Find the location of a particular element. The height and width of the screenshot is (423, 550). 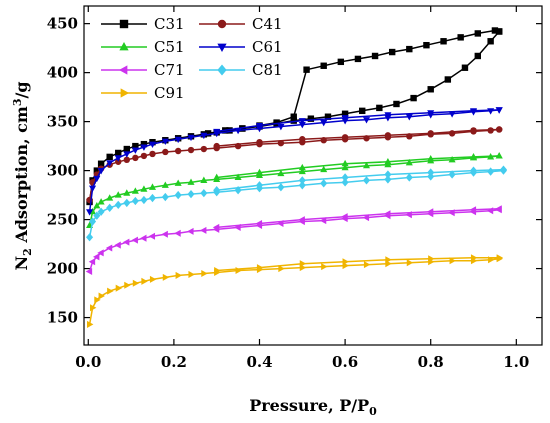

legend-label: C61 is located at coordinates (267, 47).